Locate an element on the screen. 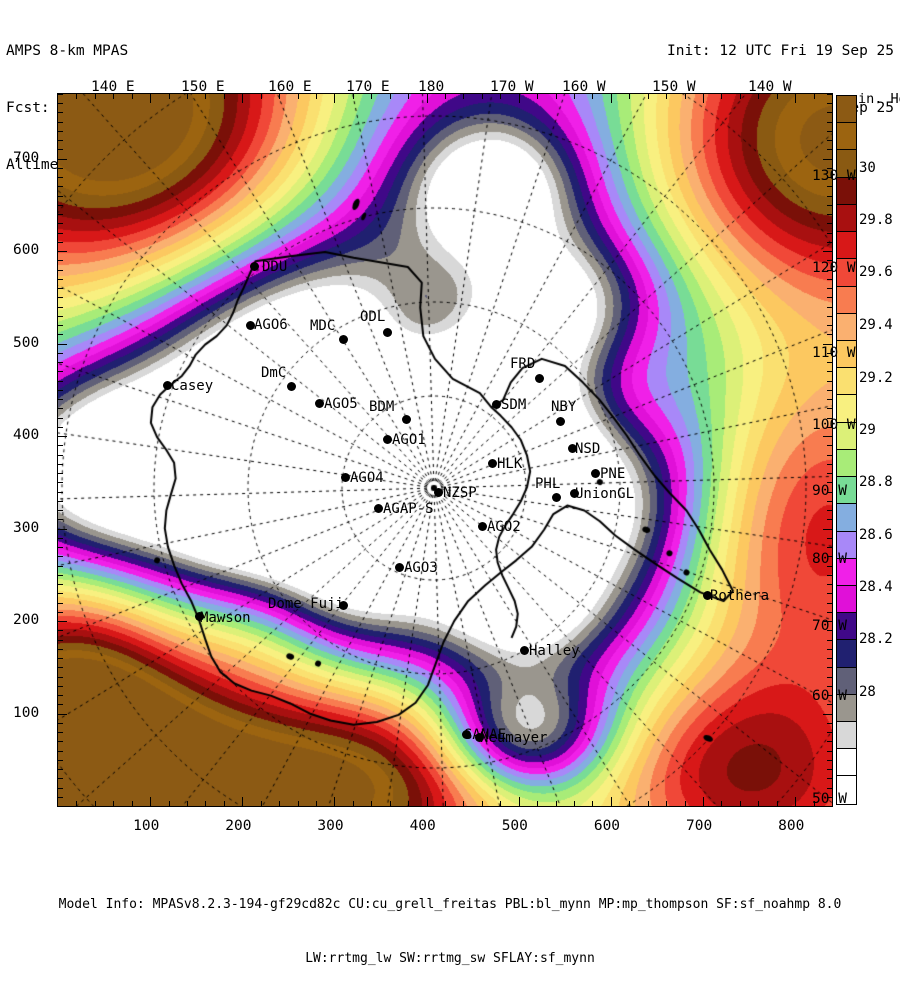 The height and width of the screenshot is (986, 900). y-axis-tick-label: 300 is located at coordinates (26, 527).